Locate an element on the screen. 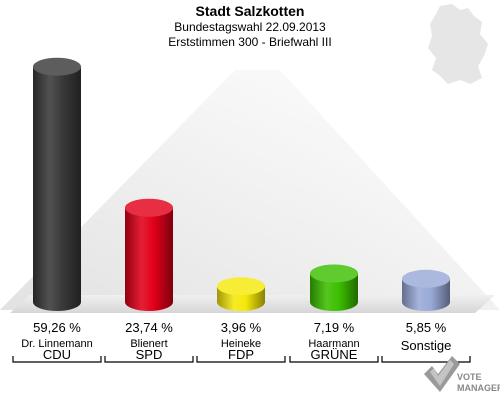 This screenshot has width=500, height=400. bar-cap-sonstige is located at coordinates (426, 278).